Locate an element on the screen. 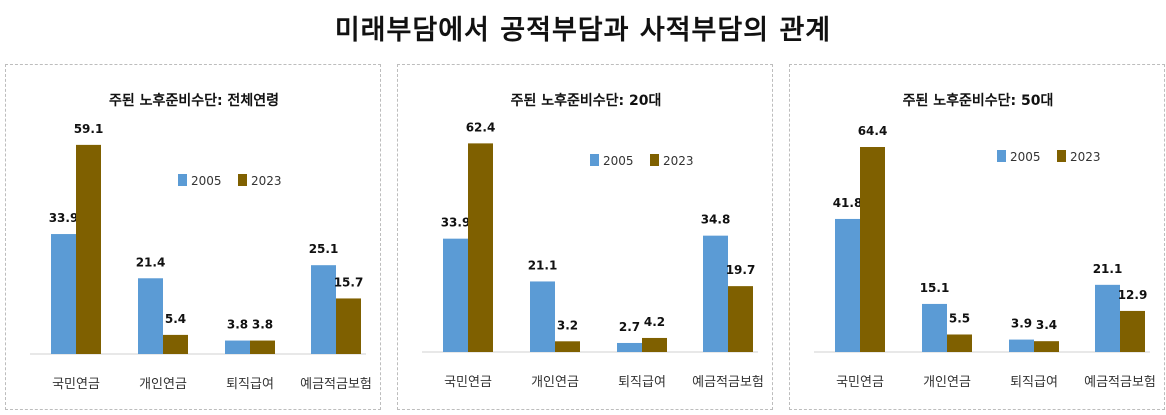  value-label-2005-1: 15.1 is located at coordinates (935, 288).